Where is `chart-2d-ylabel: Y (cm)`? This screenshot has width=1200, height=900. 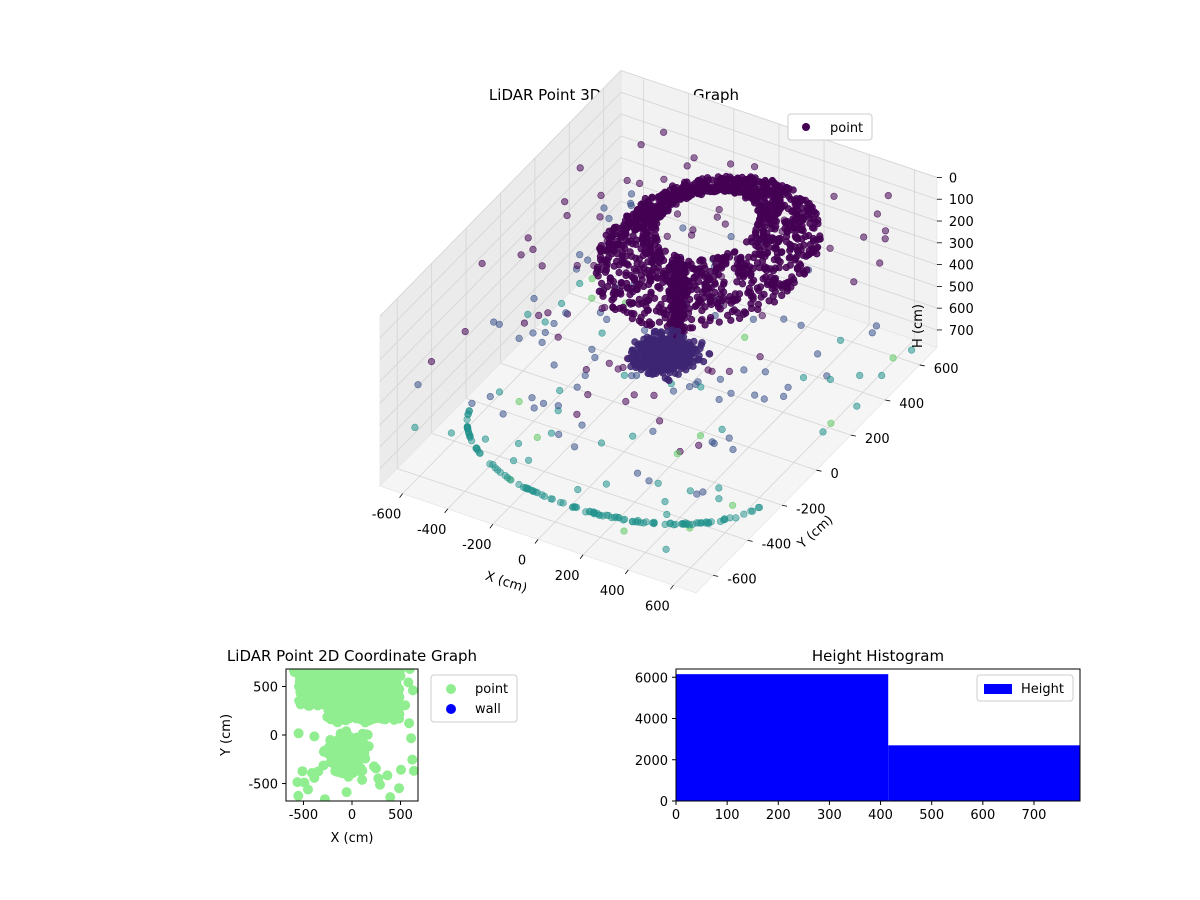 chart-2d-ylabel: Y (cm) is located at coordinates (226, 735).